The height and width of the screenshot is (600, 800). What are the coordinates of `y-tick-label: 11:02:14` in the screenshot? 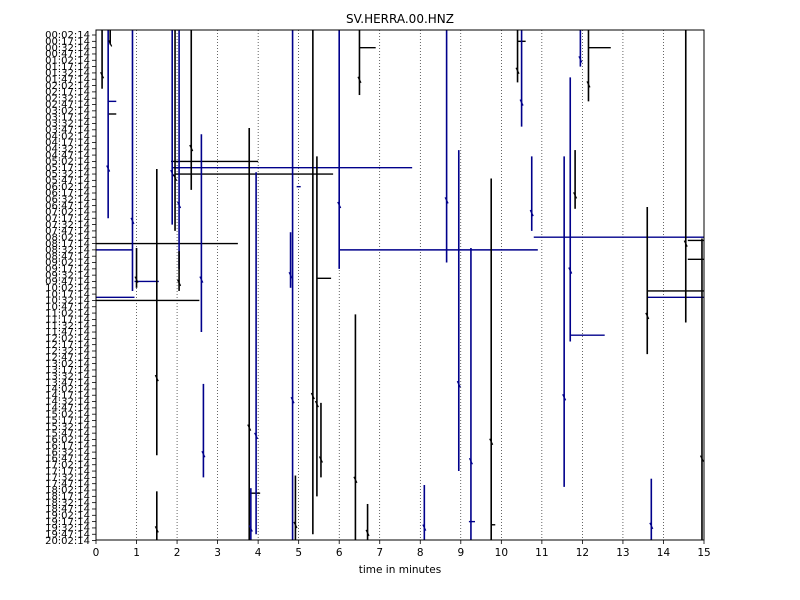 It's located at (67, 313).